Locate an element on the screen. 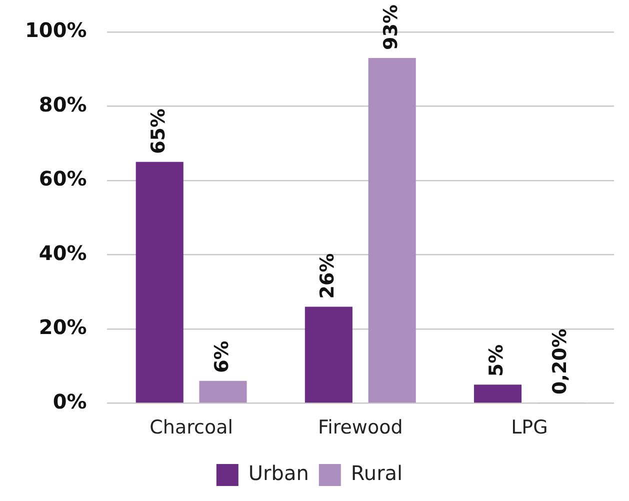 This screenshot has height=501, width=629. y-tick-label: 0% is located at coordinates (69, 401).